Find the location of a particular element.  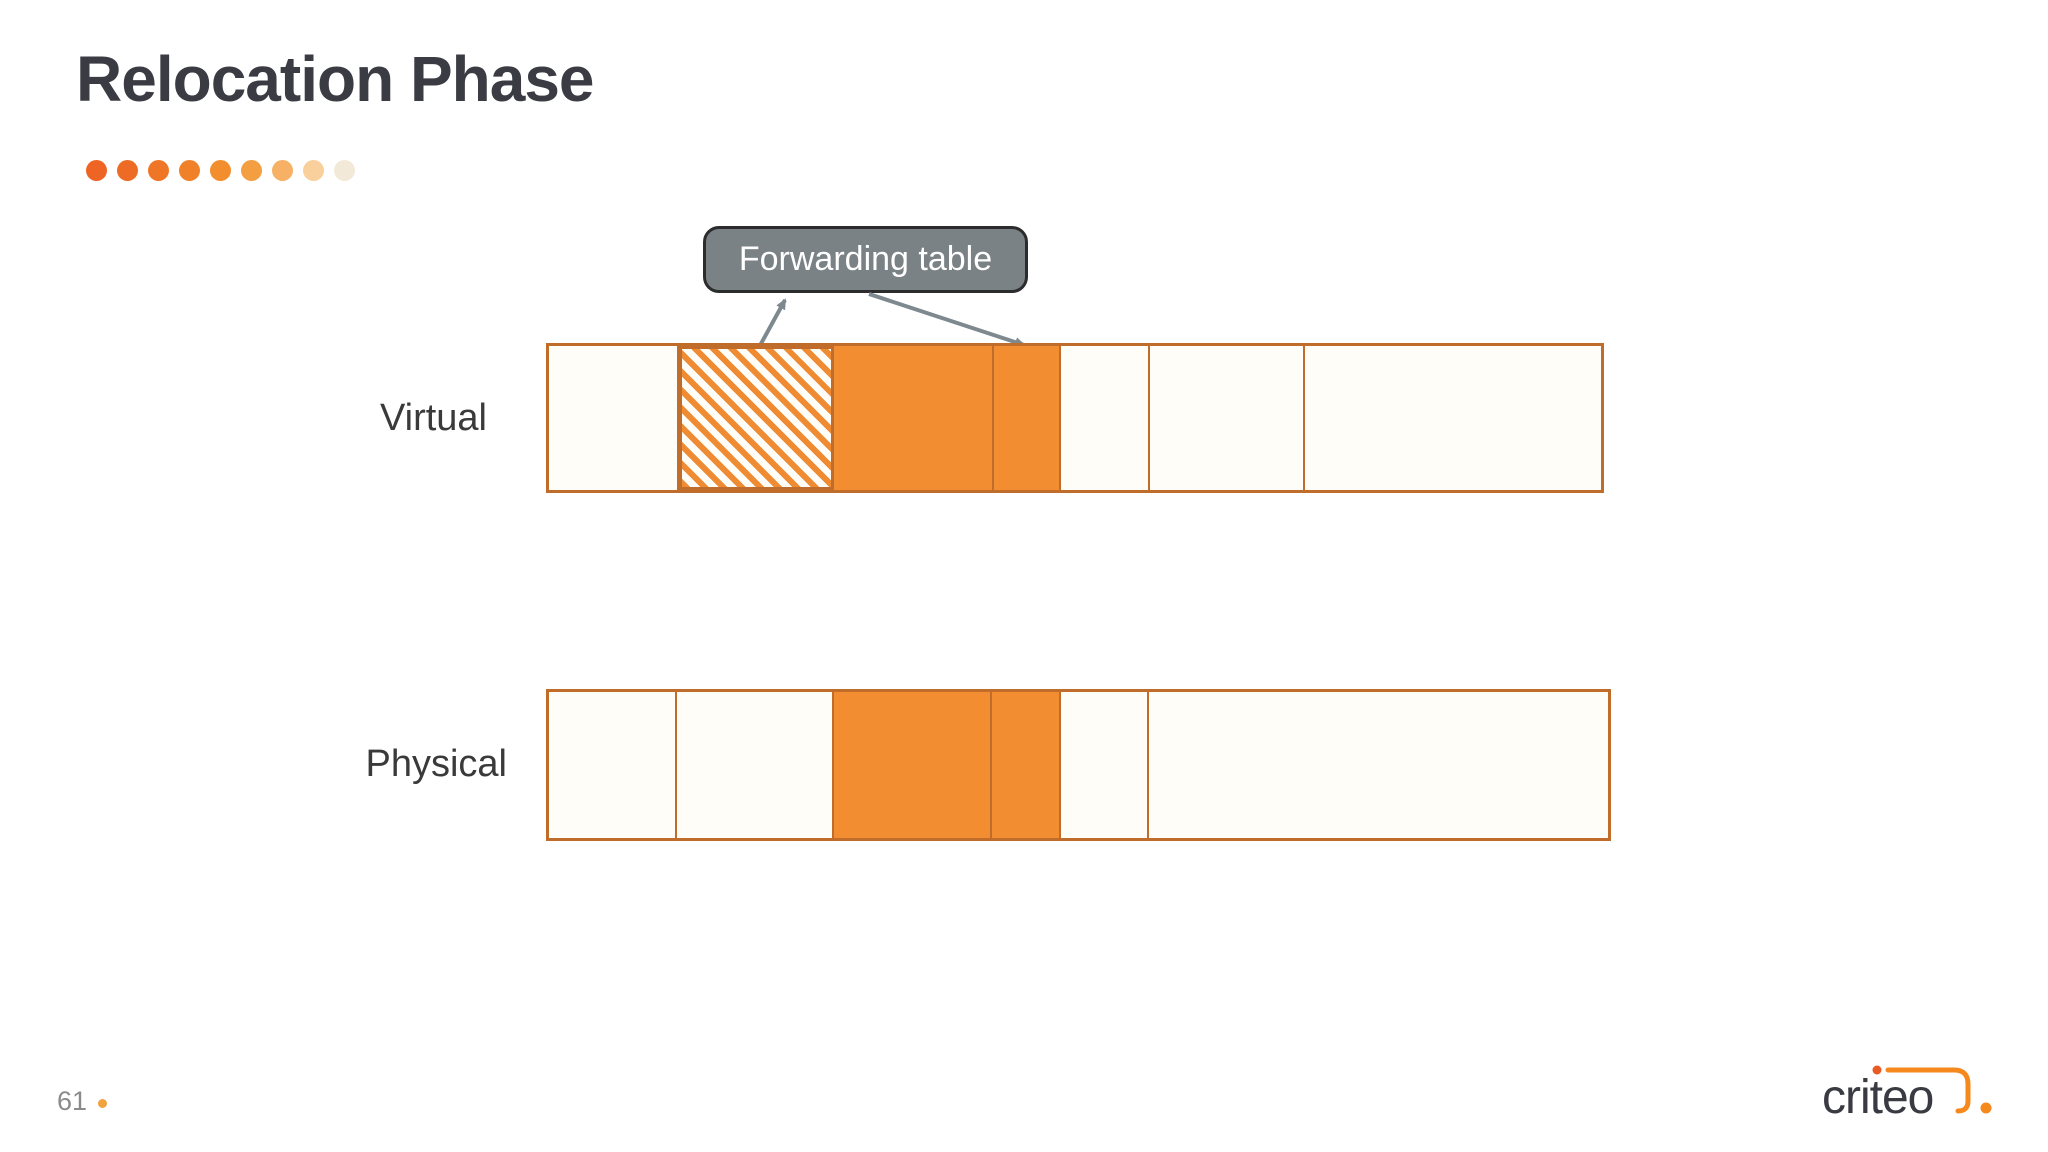

forwarding-table-label: Forwarding table is located at coordinates (865, 259).